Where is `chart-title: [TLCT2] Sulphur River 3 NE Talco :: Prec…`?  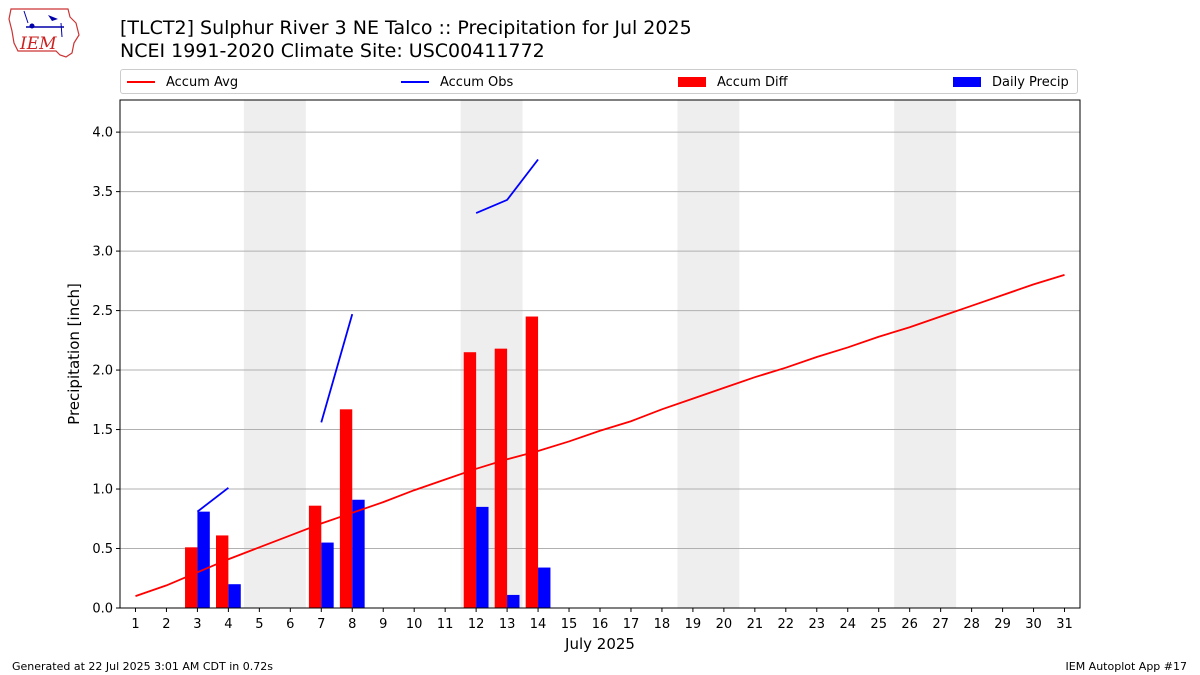 chart-title: [TLCT2] Sulphur River 3 NE Talco :: Prec… is located at coordinates (406, 28).